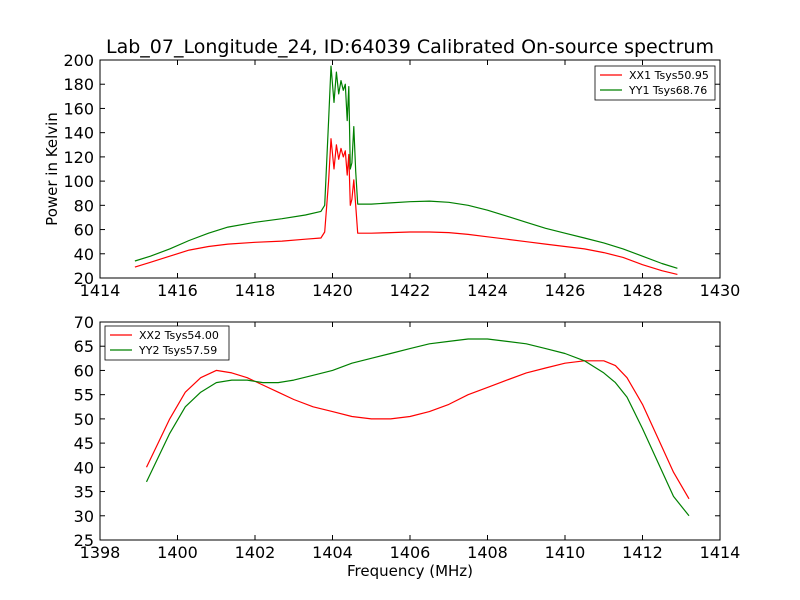  What do you see at coordinates (84, 516) in the screenshot?
I see `y-tick-label: 30` at bounding box center [84, 516].